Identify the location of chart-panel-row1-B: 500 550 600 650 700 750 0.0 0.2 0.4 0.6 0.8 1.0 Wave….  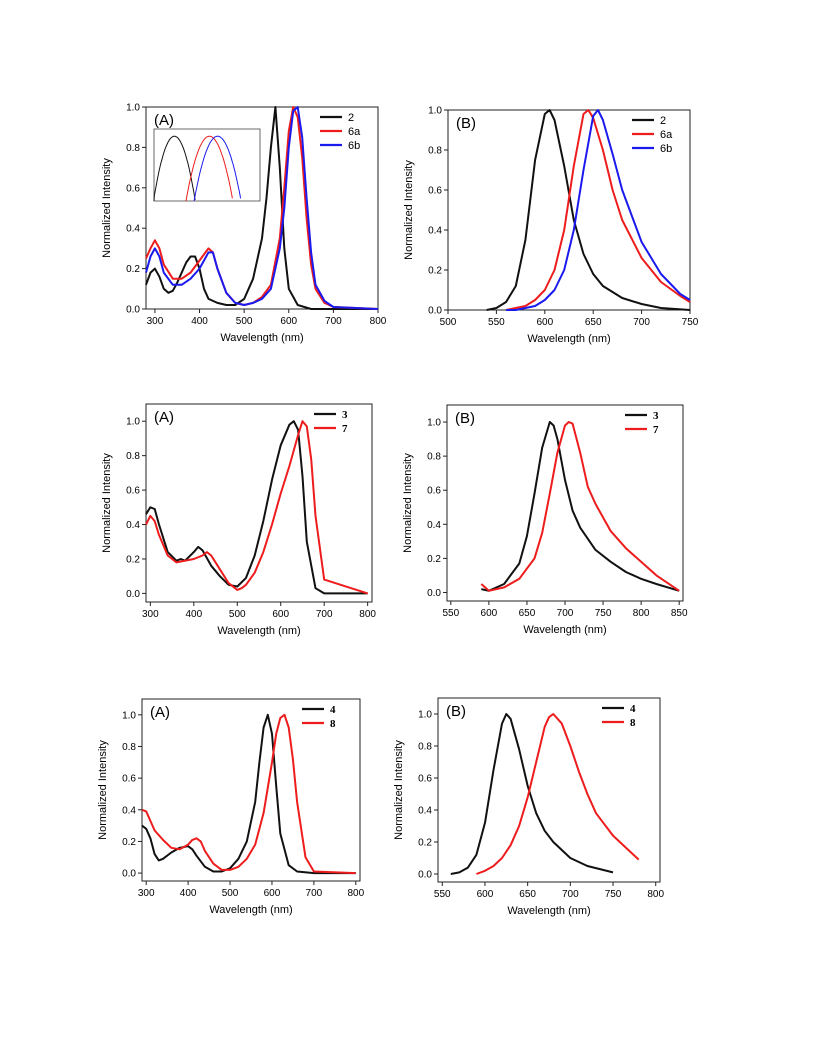
(551, 226).